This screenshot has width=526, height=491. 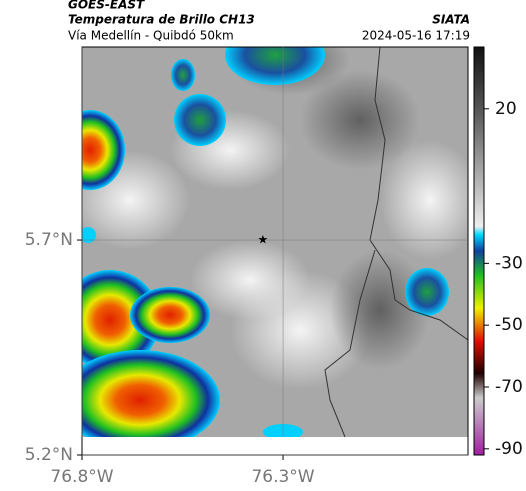 What do you see at coordinates (161, 20) in the screenshot?
I see `subtitle: Temperatura de Brillo CH13` at bounding box center [161, 20].